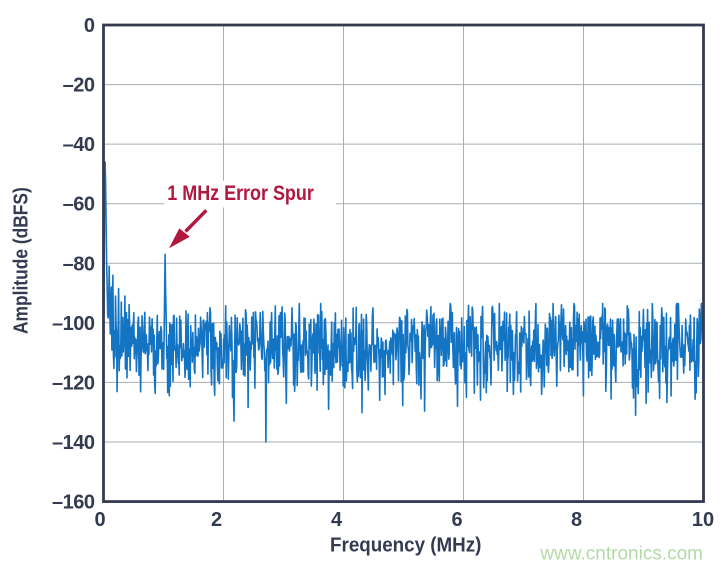 The image size is (724, 574). What do you see at coordinates (79, 264) in the screenshot?
I see `svg-text: –80` at bounding box center [79, 264].